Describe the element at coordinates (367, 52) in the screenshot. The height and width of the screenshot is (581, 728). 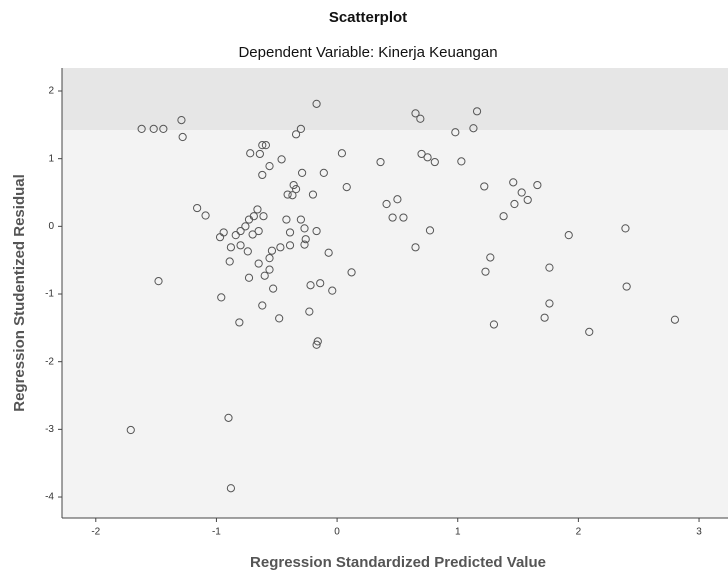
I see `chart-subtitle: Dependent Variable: Kinerja Keuangan` at that location.